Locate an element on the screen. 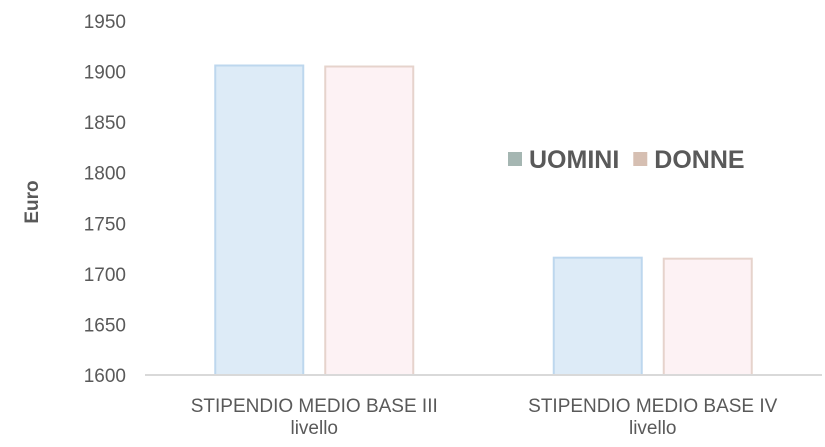 Image resolution: width=825 pixels, height=447 pixels. y-tick-label: 1750 is located at coordinates (105, 224).